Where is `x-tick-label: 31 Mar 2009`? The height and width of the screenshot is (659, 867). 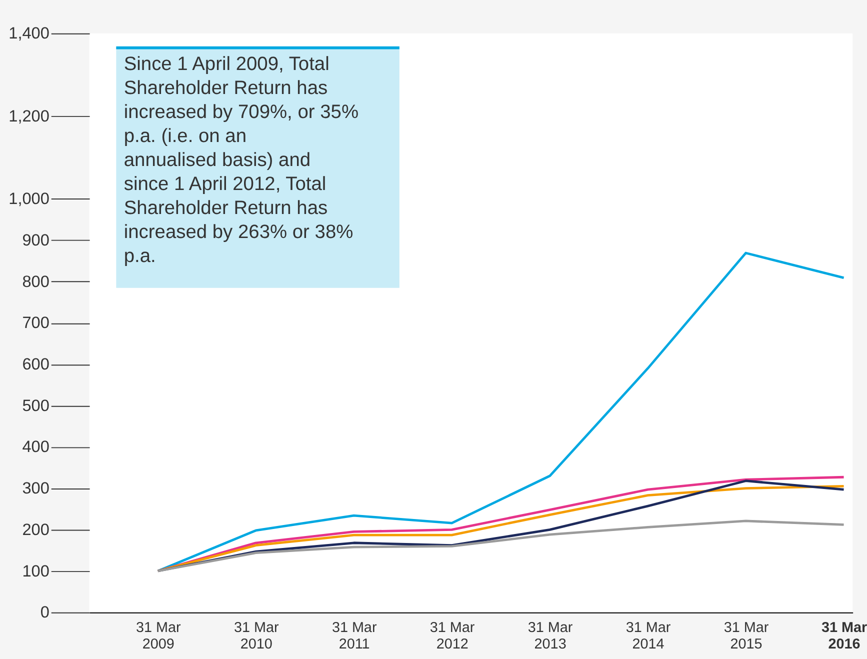 x-tick-label: 31 Mar 2009 is located at coordinates (158, 636).